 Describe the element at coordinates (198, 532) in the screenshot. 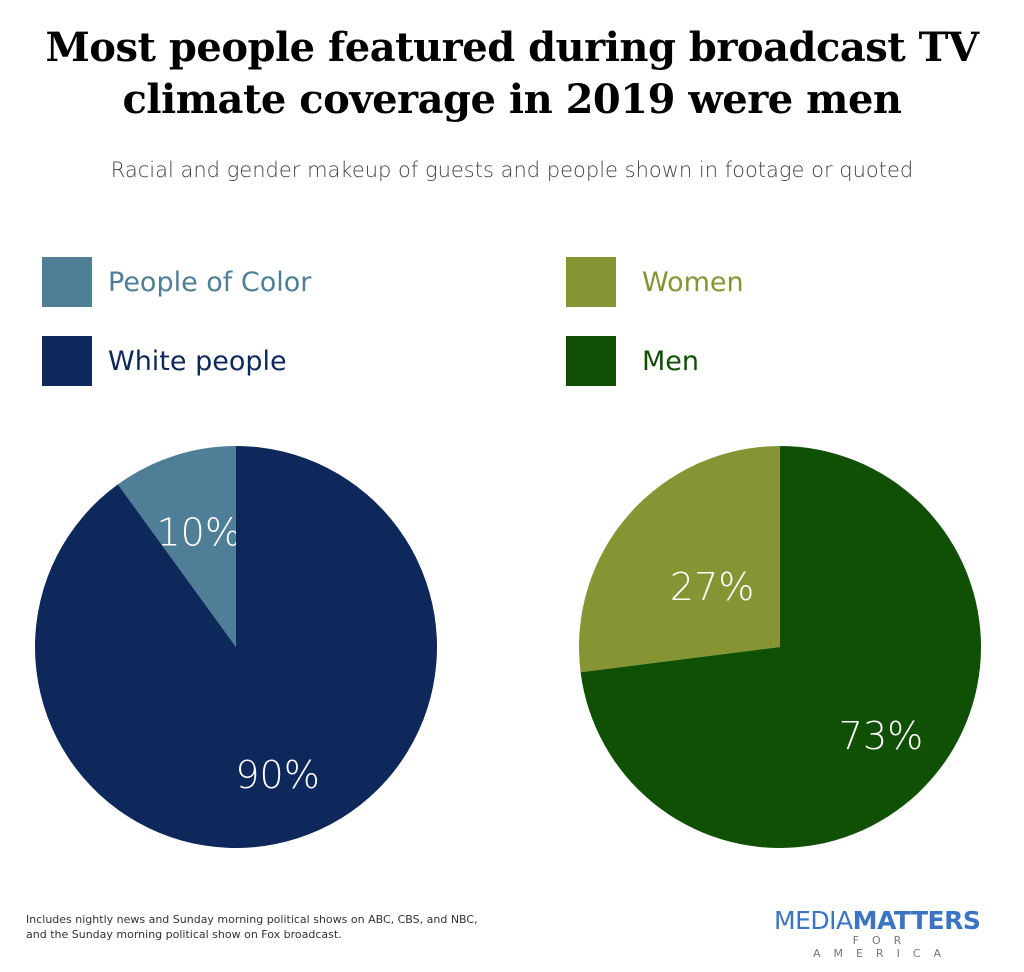

I see `data-label: 10%` at that location.